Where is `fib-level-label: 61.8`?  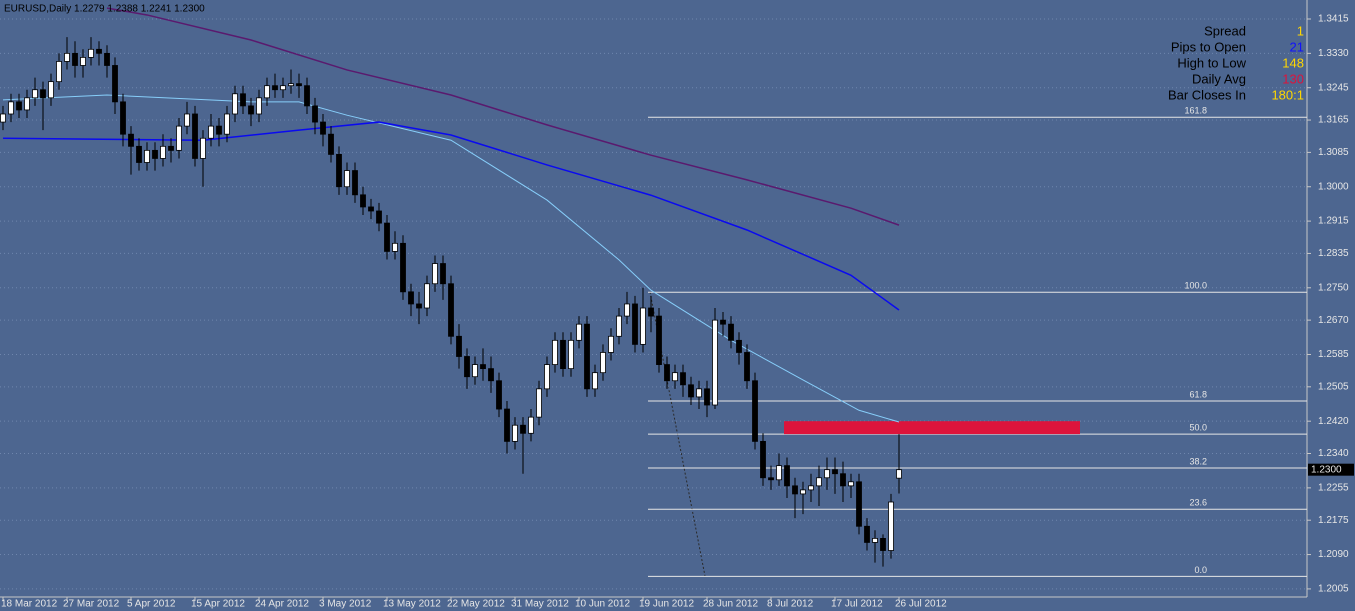
fib-level-label: 61.8 is located at coordinates (1198, 394).